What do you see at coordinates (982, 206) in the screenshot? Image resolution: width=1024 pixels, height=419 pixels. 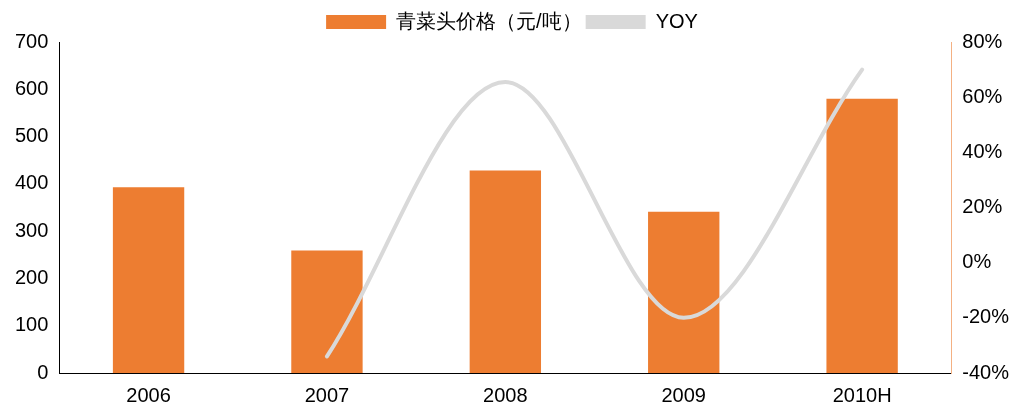 I see `y2-tick-label: 20%` at bounding box center [982, 206].